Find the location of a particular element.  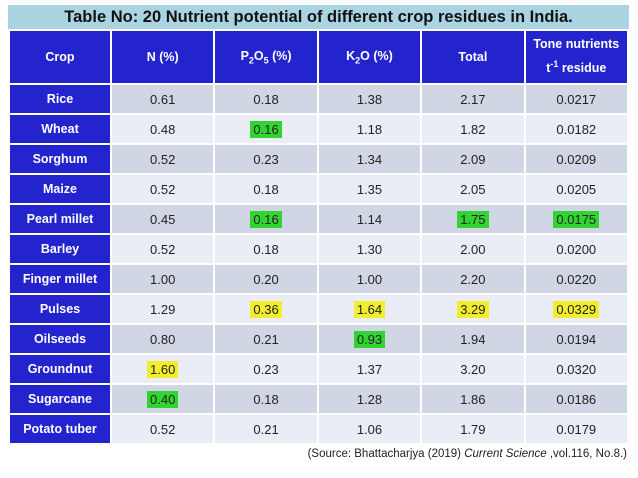

table-row: Barley 0.52 0.18 1.30 2.00 0.0200 is located at coordinates (318, 249).